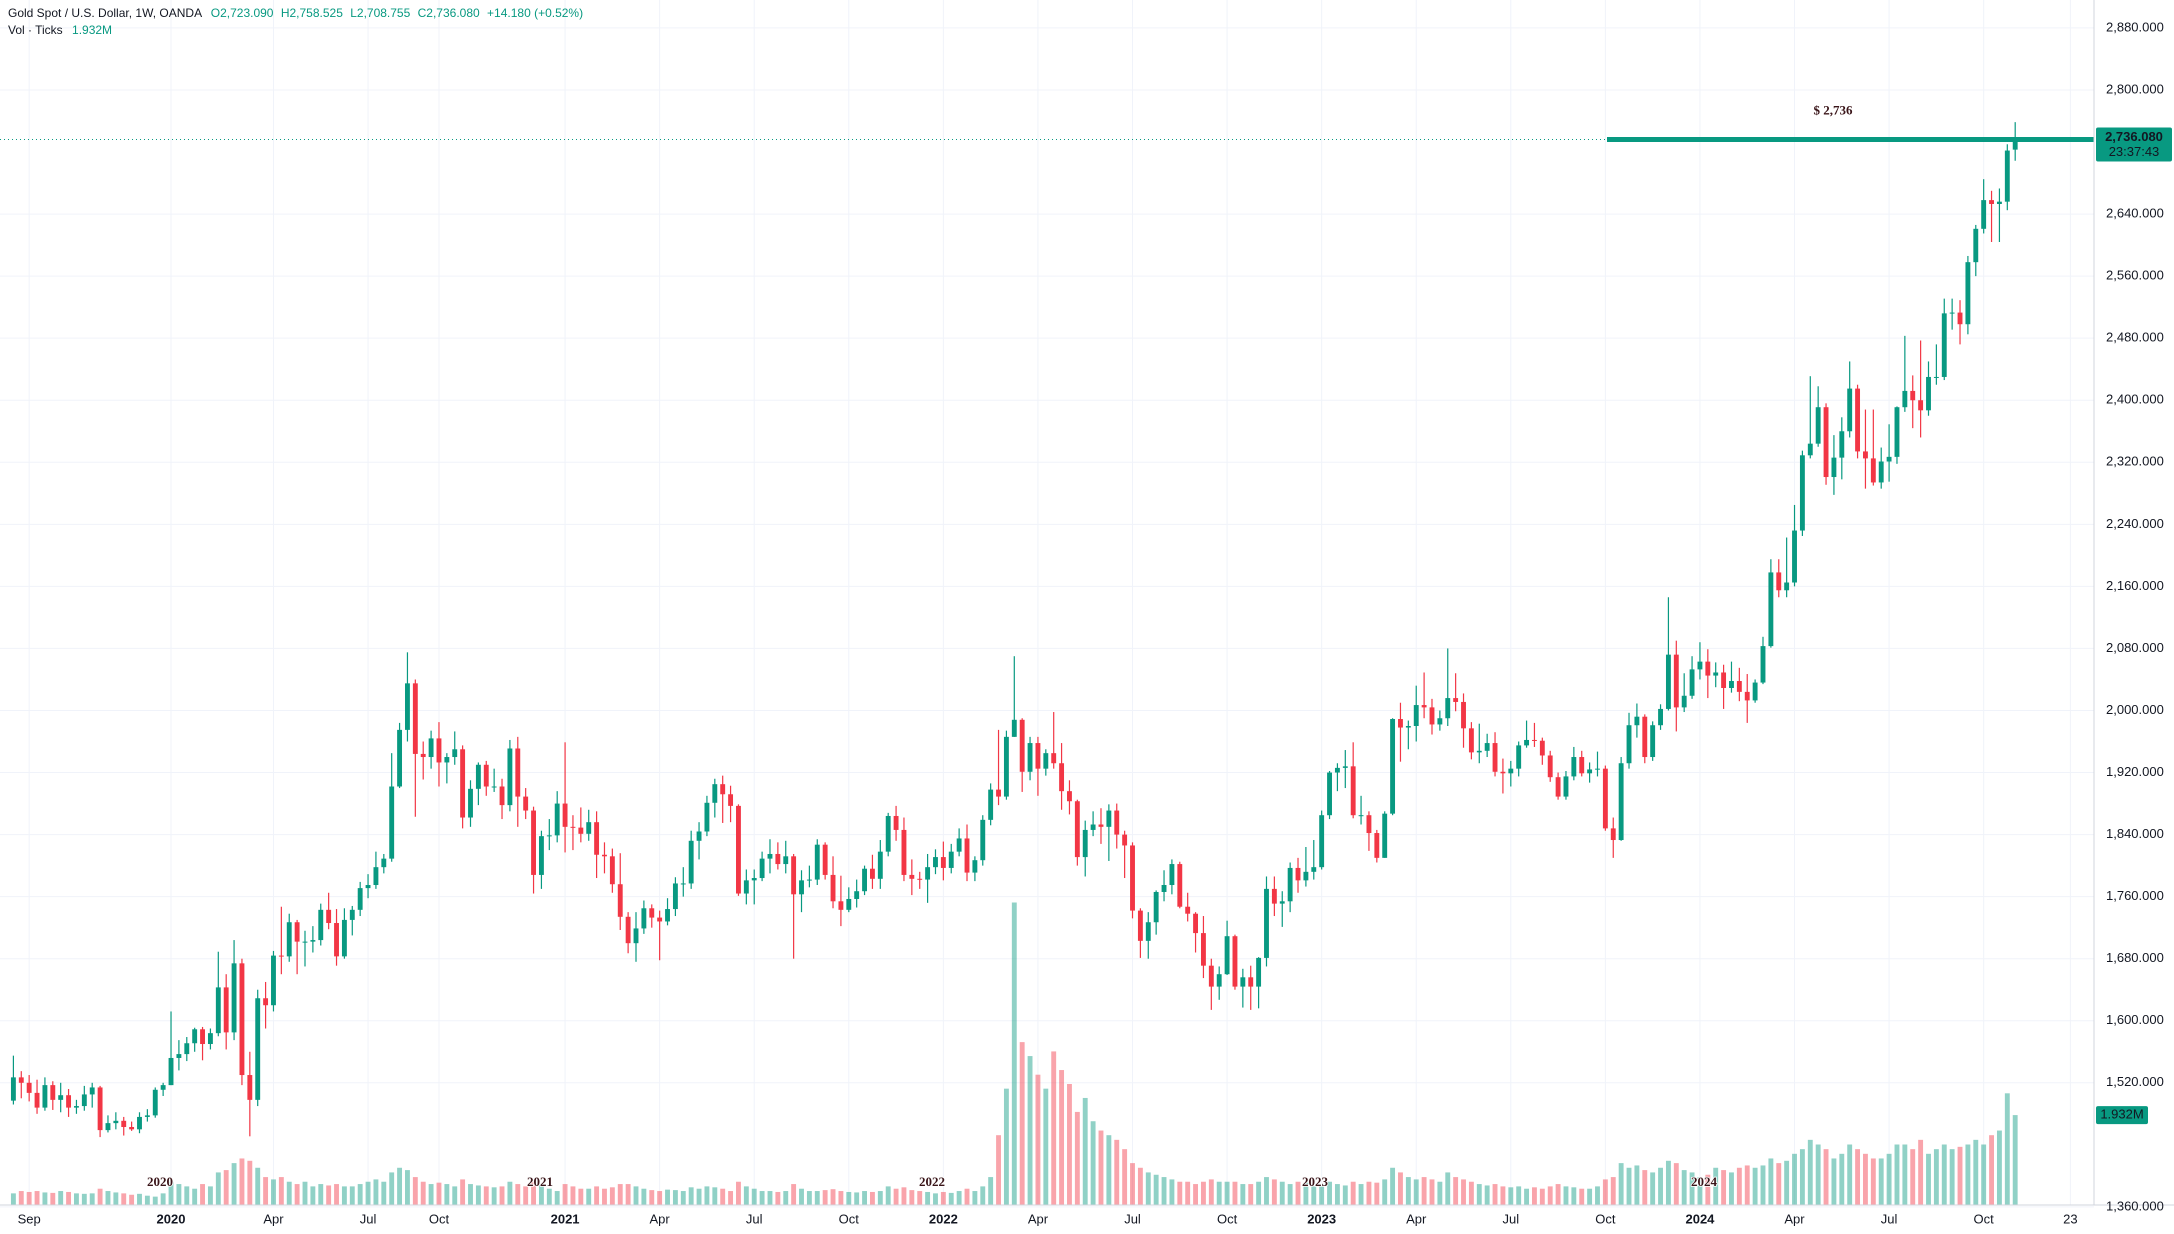 The width and height of the screenshot is (2174, 1234). Describe the element at coordinates (2135, 88) in the screenshot. I see `y-tick-label: 2,800.000` at that location.